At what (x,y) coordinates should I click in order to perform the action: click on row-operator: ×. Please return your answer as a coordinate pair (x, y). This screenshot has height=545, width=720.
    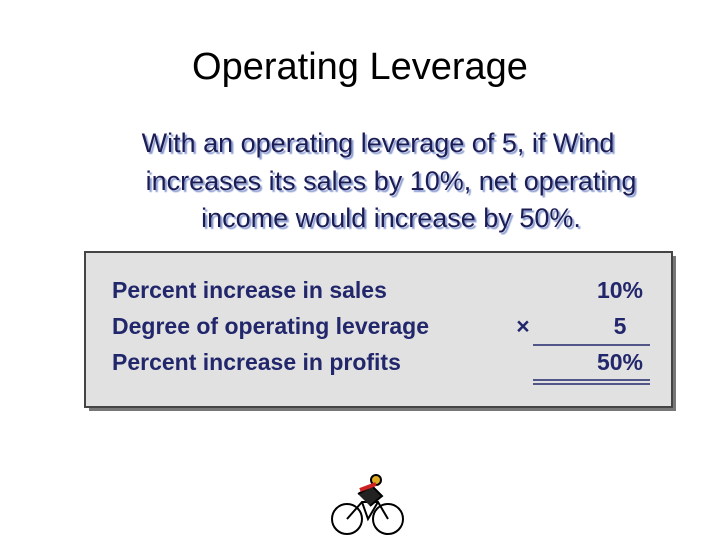
    Looking at the image, I should click on (522, 326).